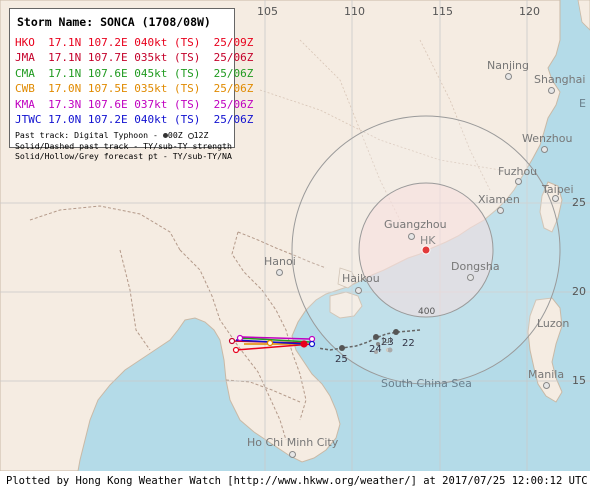 The image size is (590, 492). Describe the element at coordinates (134, 58) in the screenshot. I see `agency-row-jma: JMA 17.1N 107.7E 035kt (TS) 25/06Z` at that location.